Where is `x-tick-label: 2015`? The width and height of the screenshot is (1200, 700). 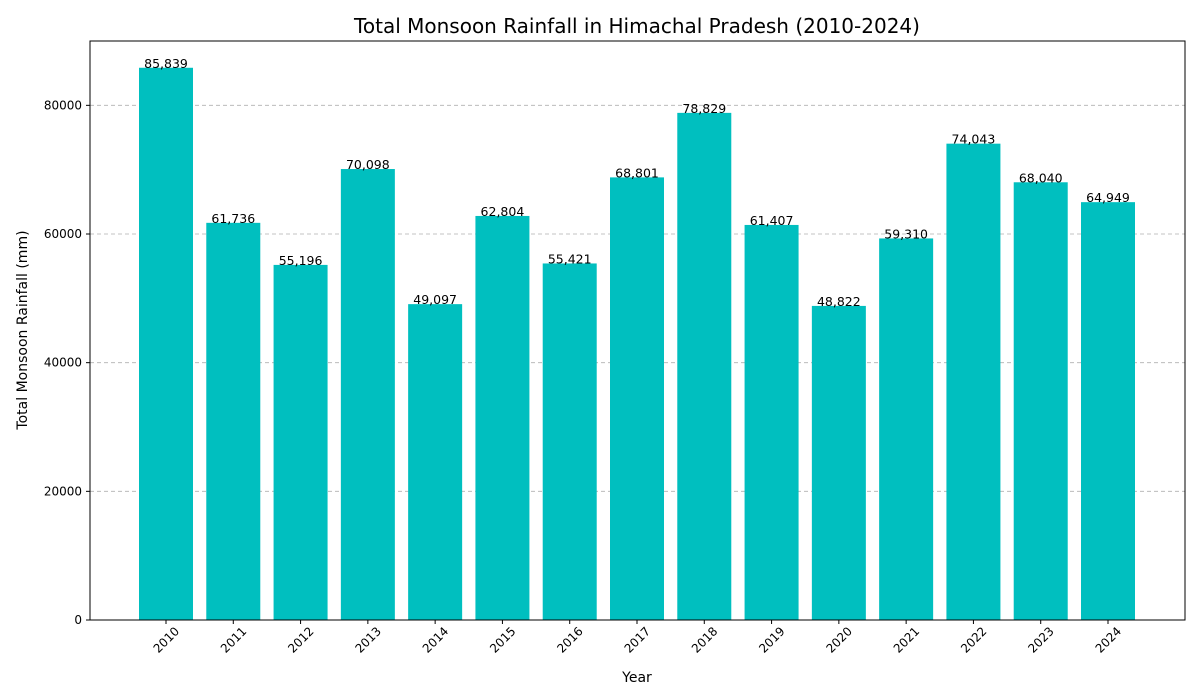
x-tick-label: 2015 is located at coordinates (502, 639).